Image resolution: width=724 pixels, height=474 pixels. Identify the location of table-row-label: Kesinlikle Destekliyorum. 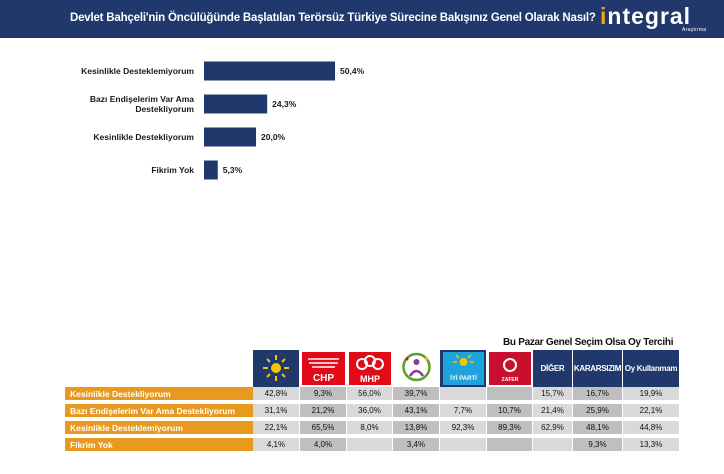
(159, 394).